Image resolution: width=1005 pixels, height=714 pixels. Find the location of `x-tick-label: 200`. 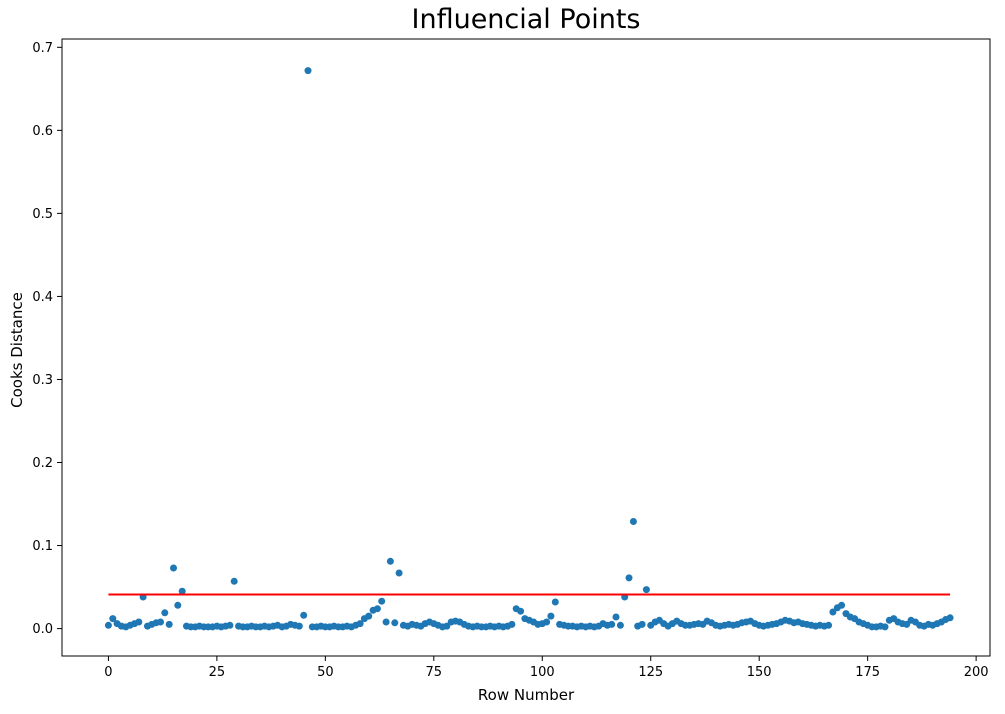

x-tick-label: 200 is located at coordinates (976, 672).